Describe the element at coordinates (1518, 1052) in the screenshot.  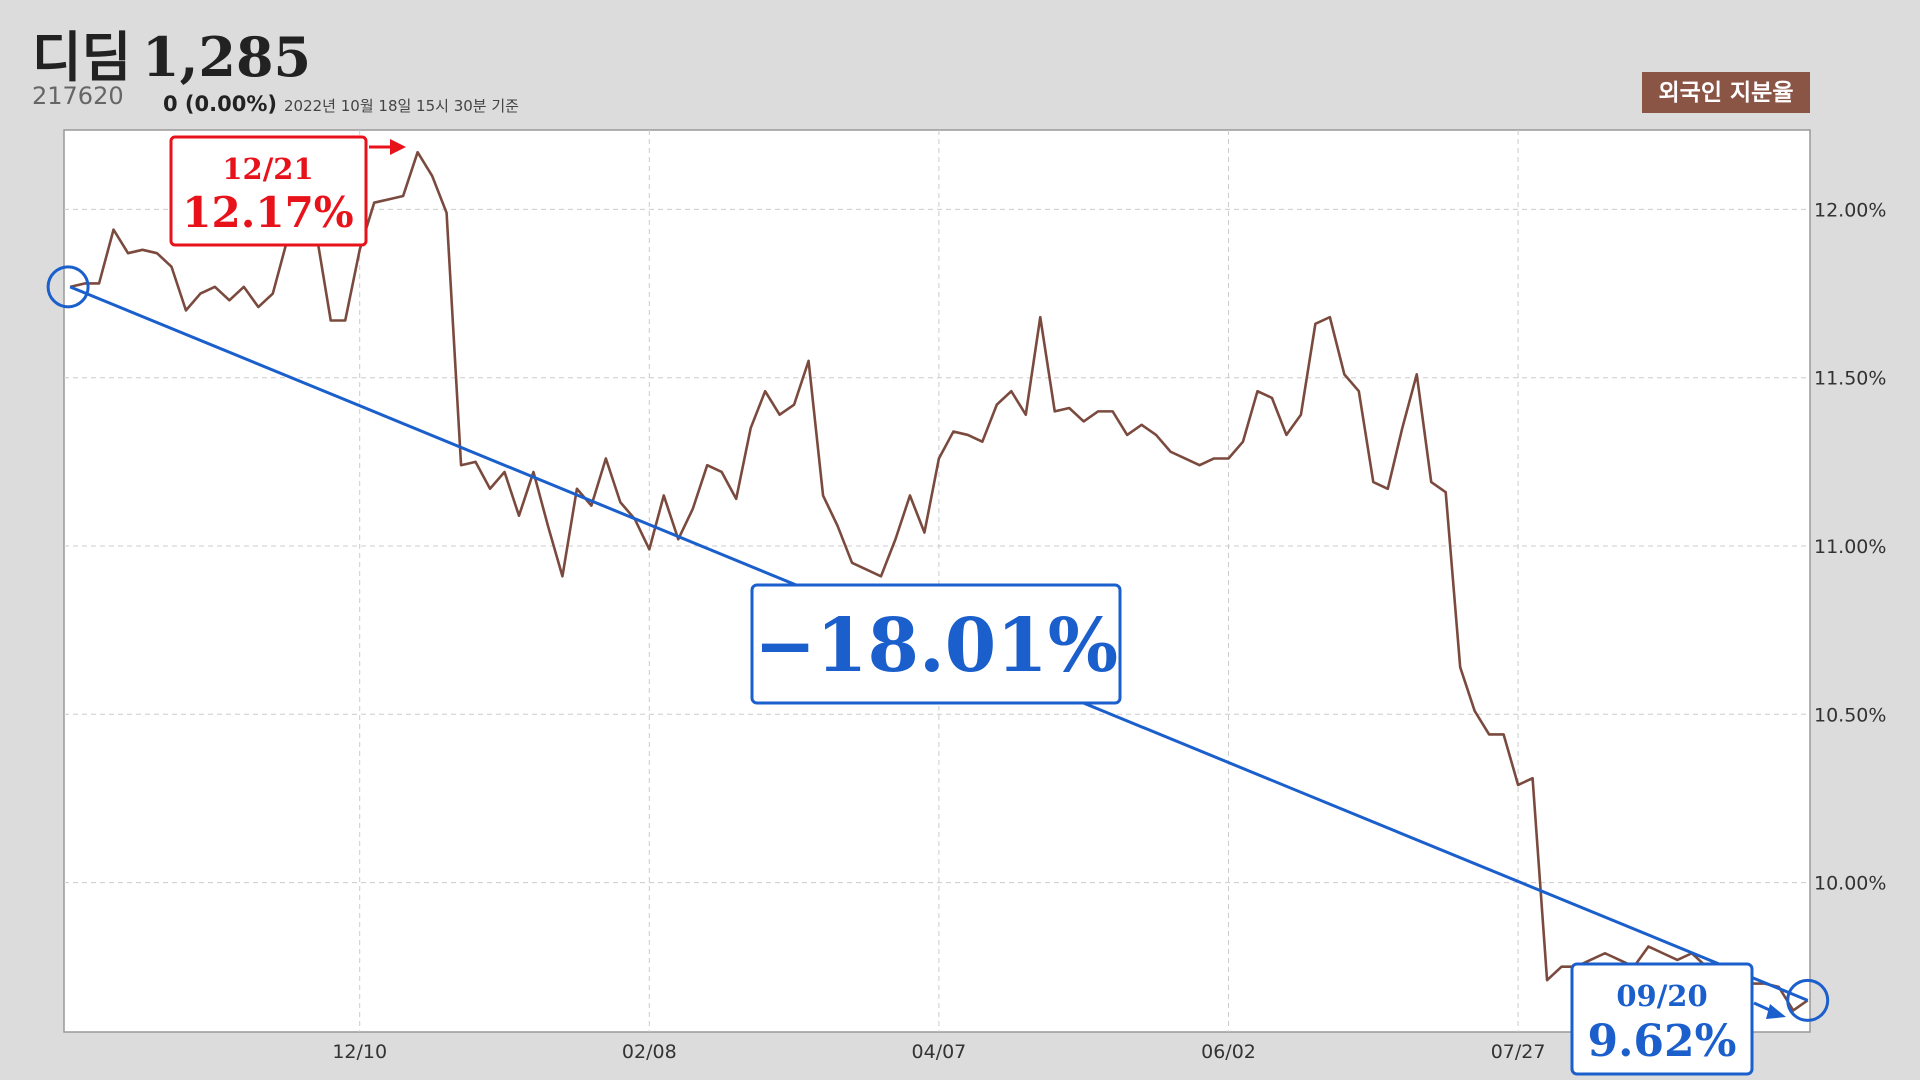
I see `x-tick-label: 07/27` at that location.